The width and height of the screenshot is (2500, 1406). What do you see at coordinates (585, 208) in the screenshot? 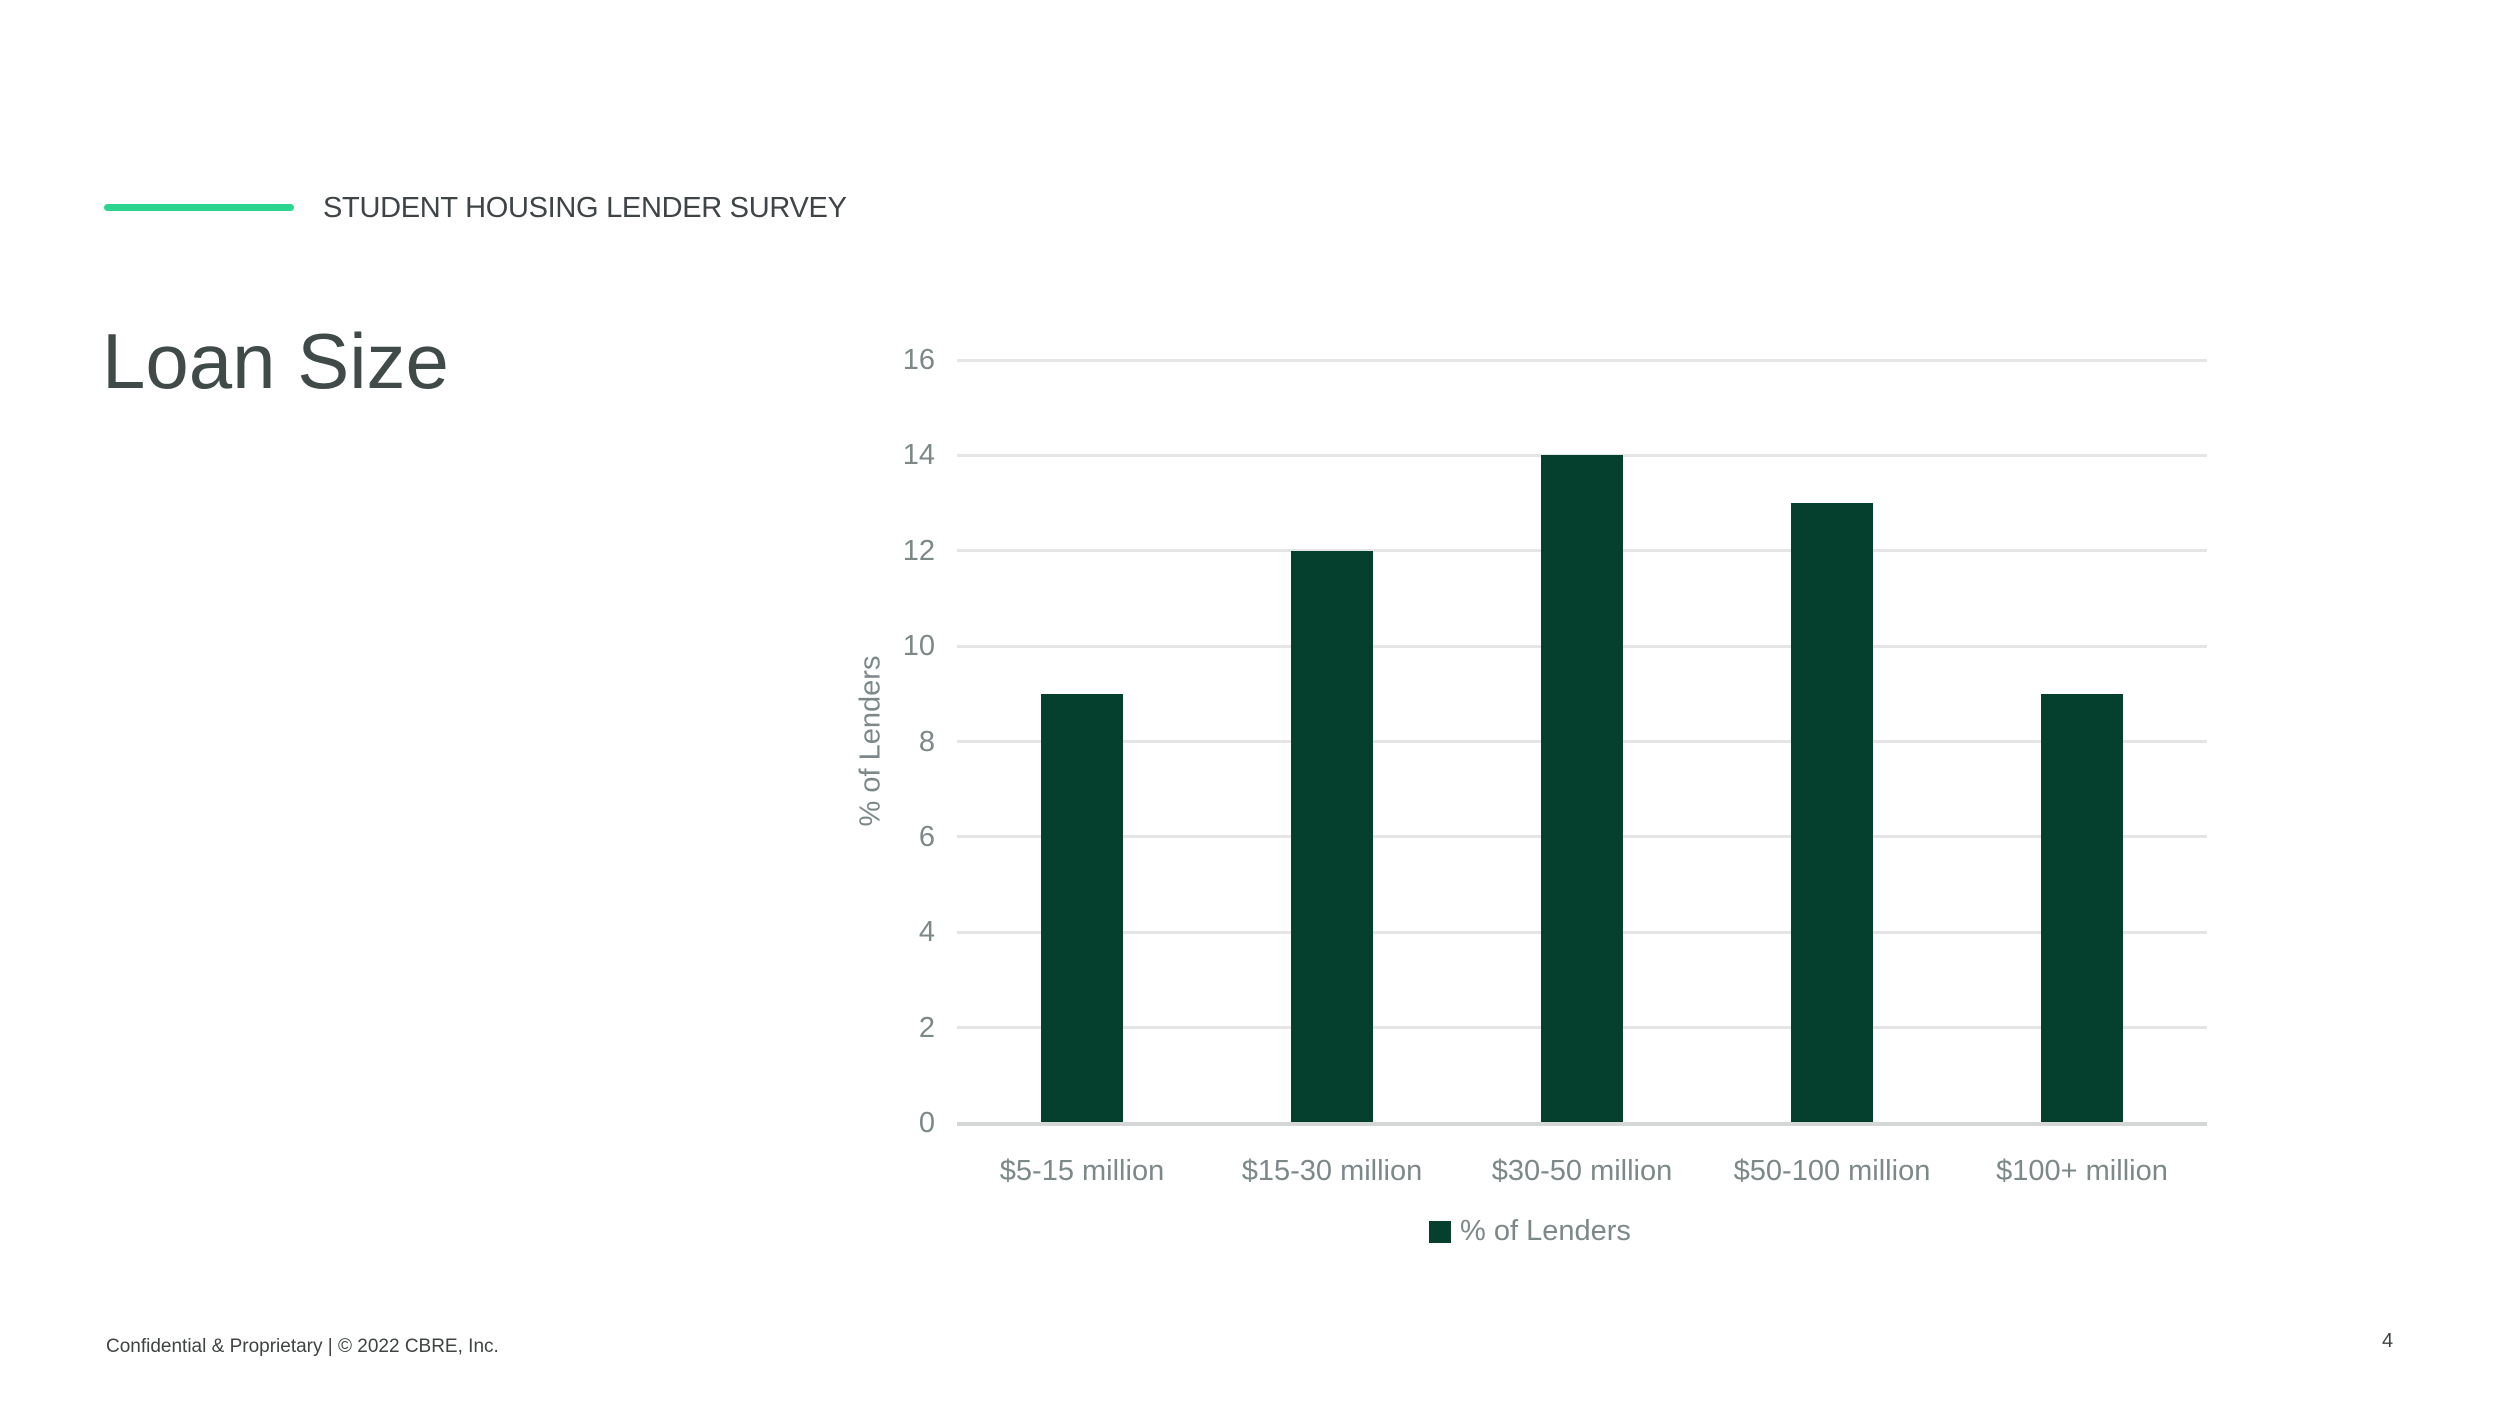
I see `slide-kicker: STUDENT HOUSING LENDER SURVEY` at bounding box center [585, 208].